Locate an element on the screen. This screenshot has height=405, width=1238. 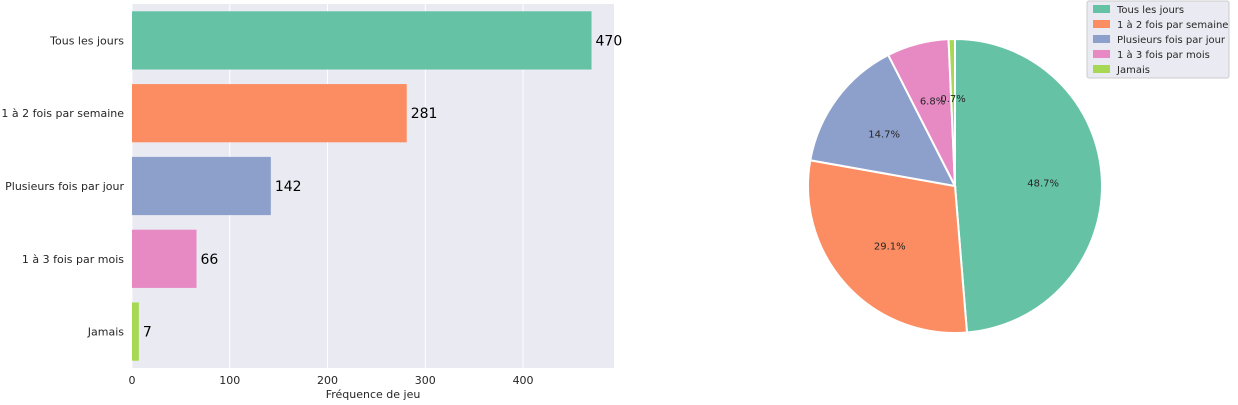
category-label: 1 à 3 fois par mois is located at coordinates (73, 259).